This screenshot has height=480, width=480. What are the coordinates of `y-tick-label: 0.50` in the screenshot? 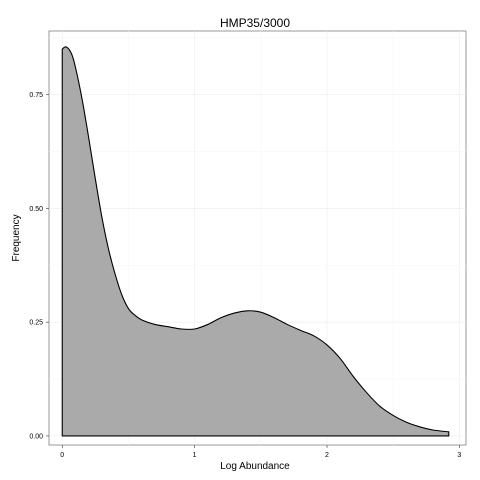 It's located at (36, 209).